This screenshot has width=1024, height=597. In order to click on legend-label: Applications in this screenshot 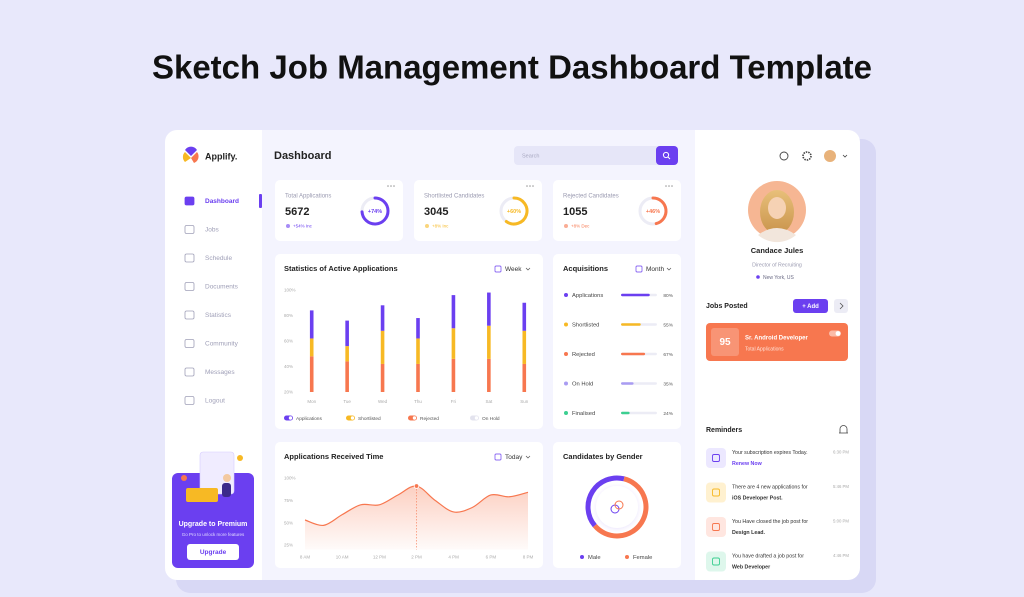, I will do `click(309, 419)`.